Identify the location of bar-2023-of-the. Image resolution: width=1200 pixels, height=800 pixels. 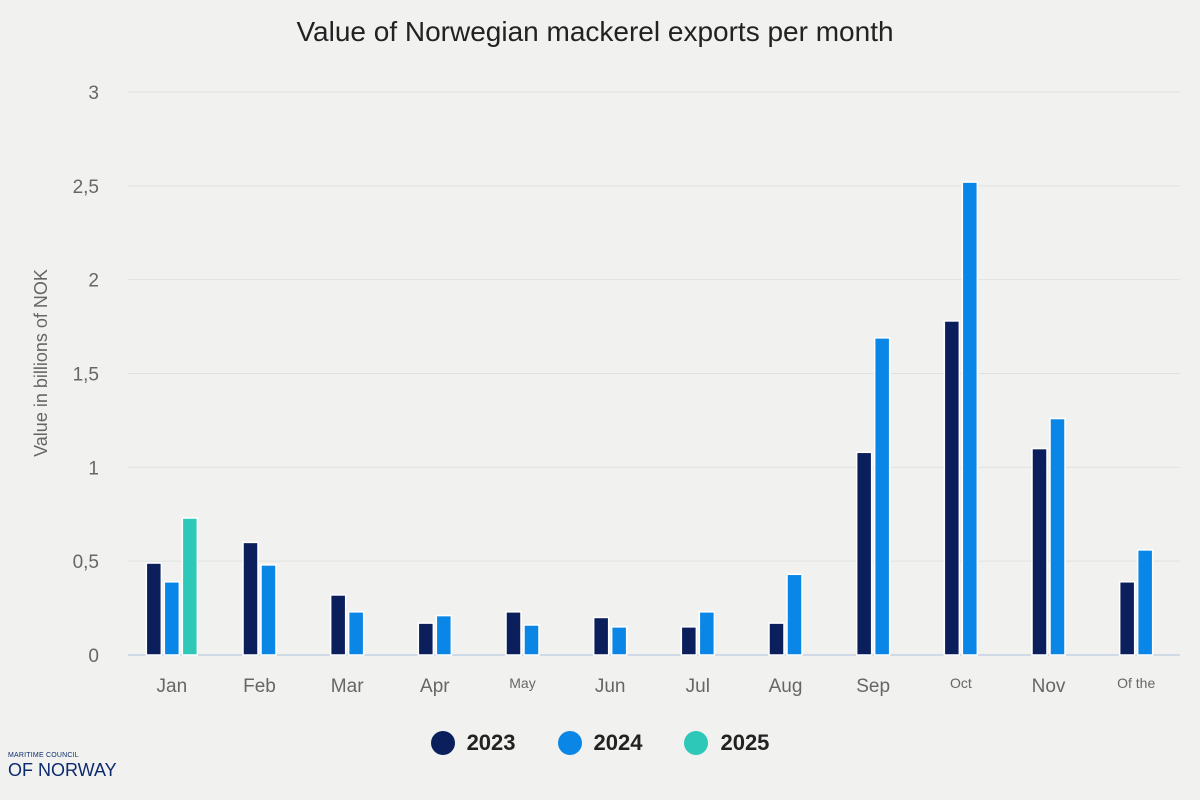
(1127, 618).